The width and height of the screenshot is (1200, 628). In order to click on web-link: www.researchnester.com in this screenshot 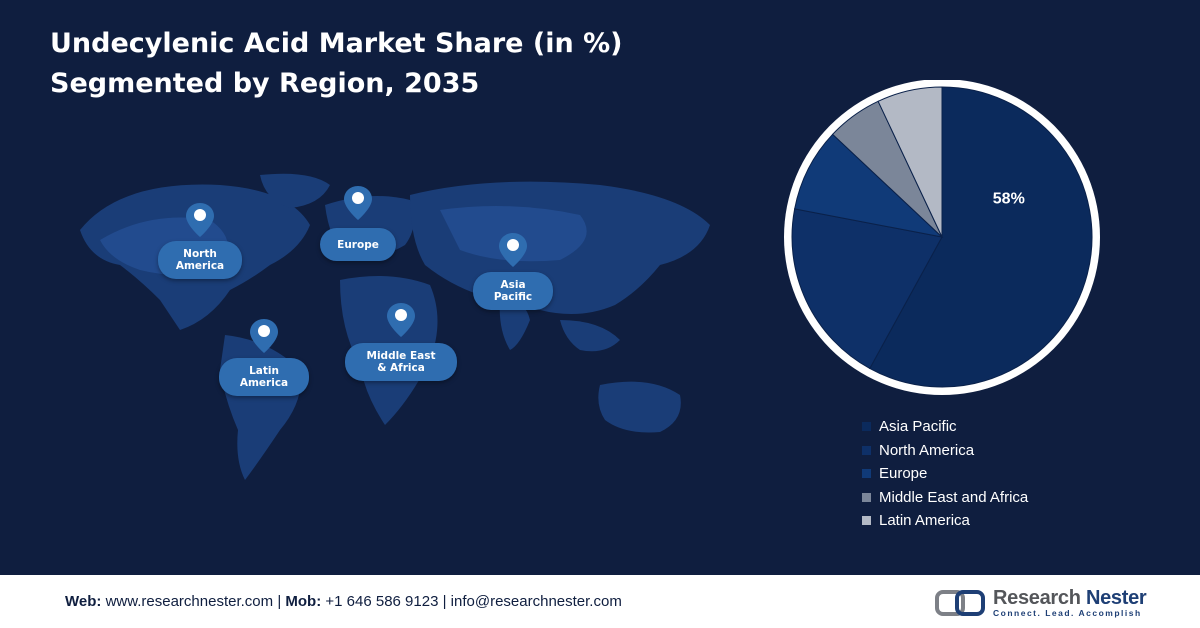, I will do `click(189, 601)`.